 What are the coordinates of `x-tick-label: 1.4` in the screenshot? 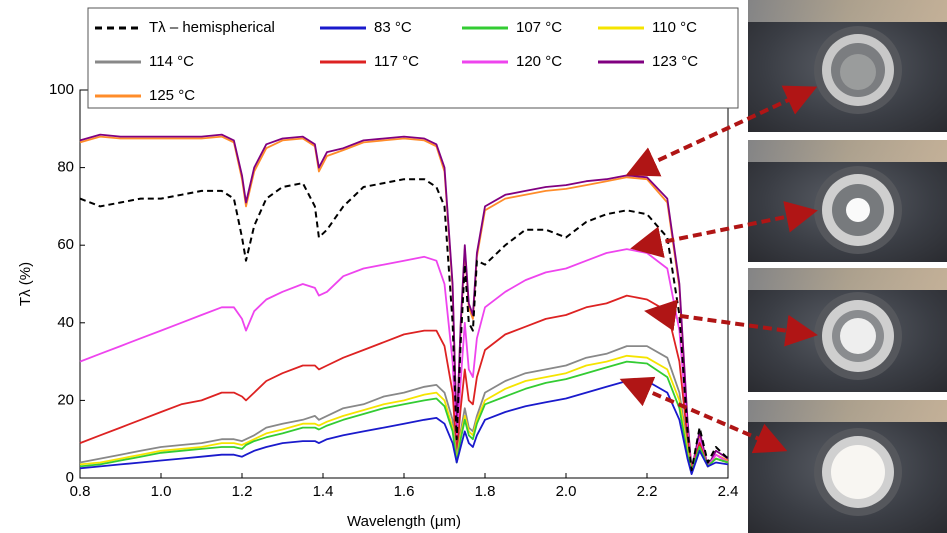 It's located at (323, 491).